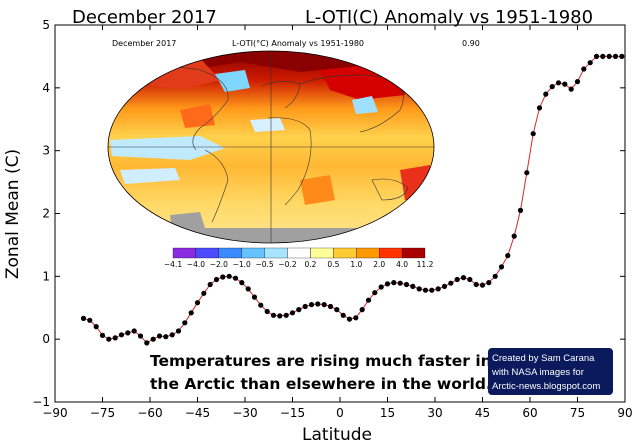 This screenshot has height=448, width=640. I want to click on colorbar-label: 0.5, so click(333, 264).